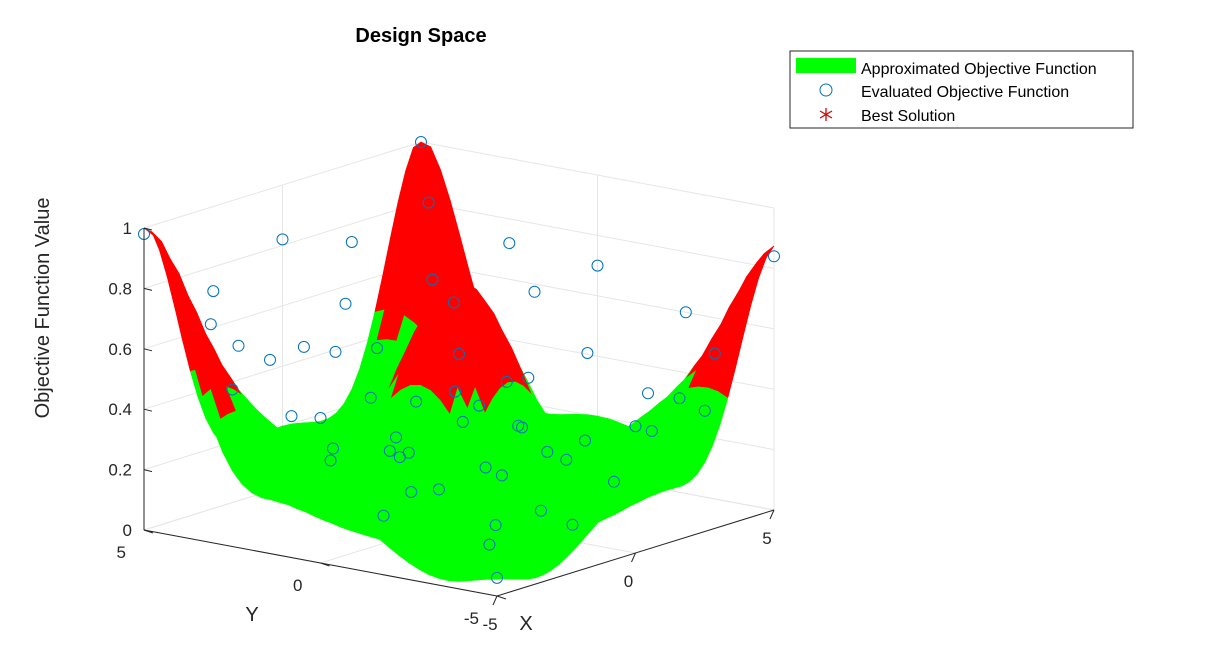 This screenshot has width=1211, height=672. What do you see at coordinates (826, 114) in the screenshot?
I see `legend-marker-asterisk` at bounding box center [826, 114].